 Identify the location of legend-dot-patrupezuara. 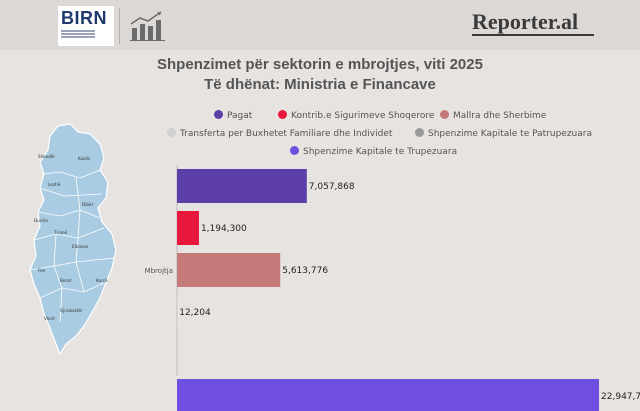
(419, 132).